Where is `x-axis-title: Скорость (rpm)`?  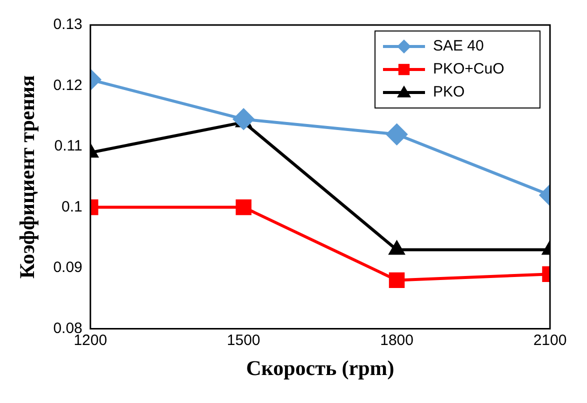
x-axis-title: Скорость (rpm) is located at coordinates (320, 368).